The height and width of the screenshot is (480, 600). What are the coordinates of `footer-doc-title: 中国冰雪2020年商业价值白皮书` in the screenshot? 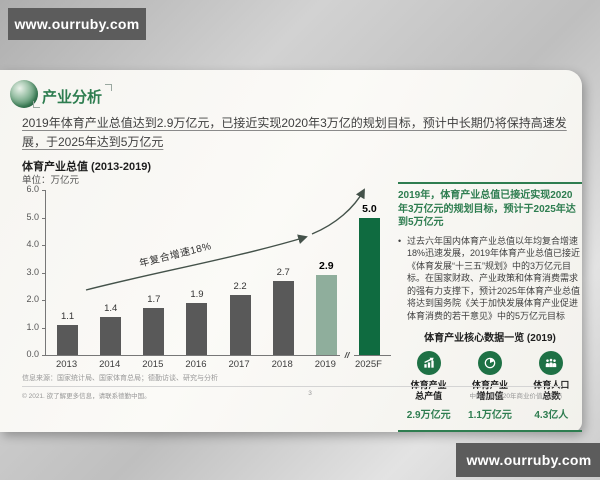 It's located at (515, 396).